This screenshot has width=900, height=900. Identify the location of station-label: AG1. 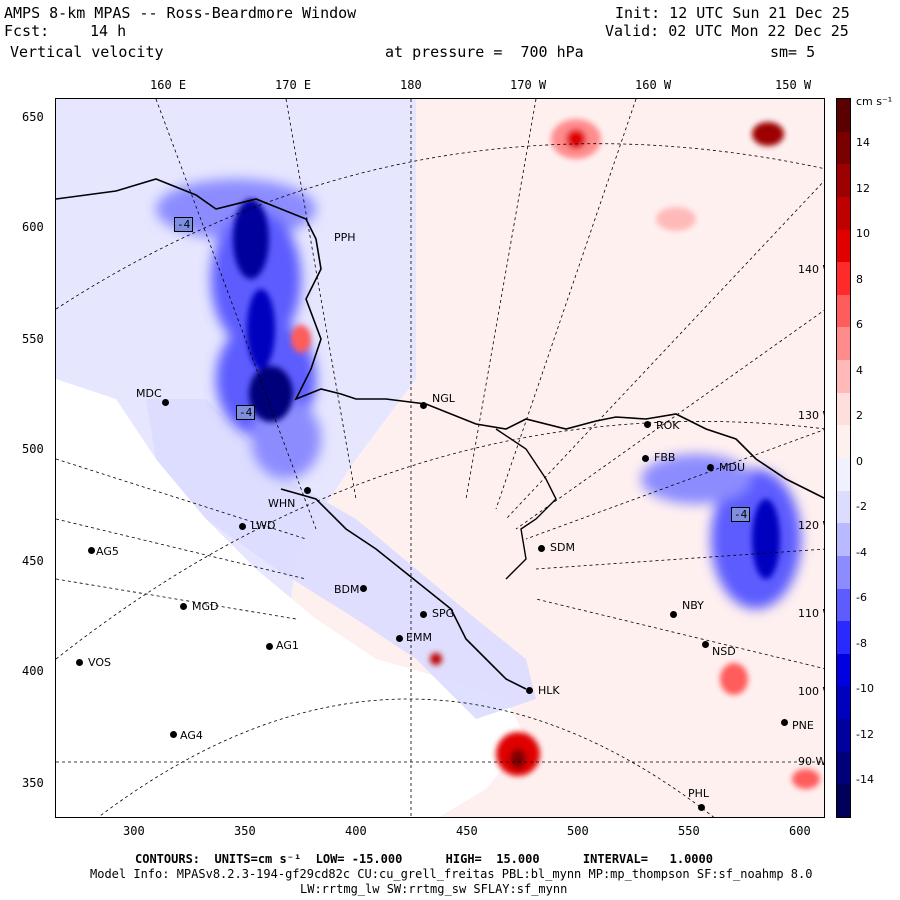
(287, 645).